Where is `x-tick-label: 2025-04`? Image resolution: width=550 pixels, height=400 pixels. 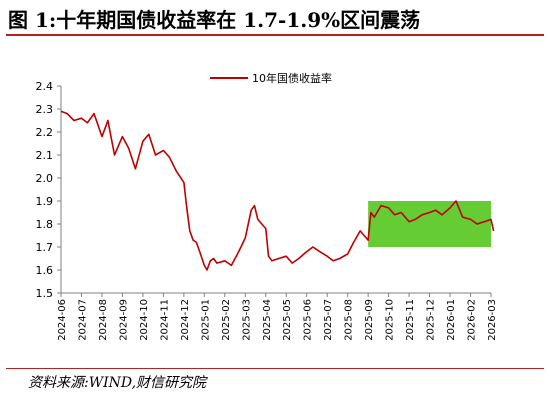 x-tick-label: 2025-04 is located at coordinates (267, 320).